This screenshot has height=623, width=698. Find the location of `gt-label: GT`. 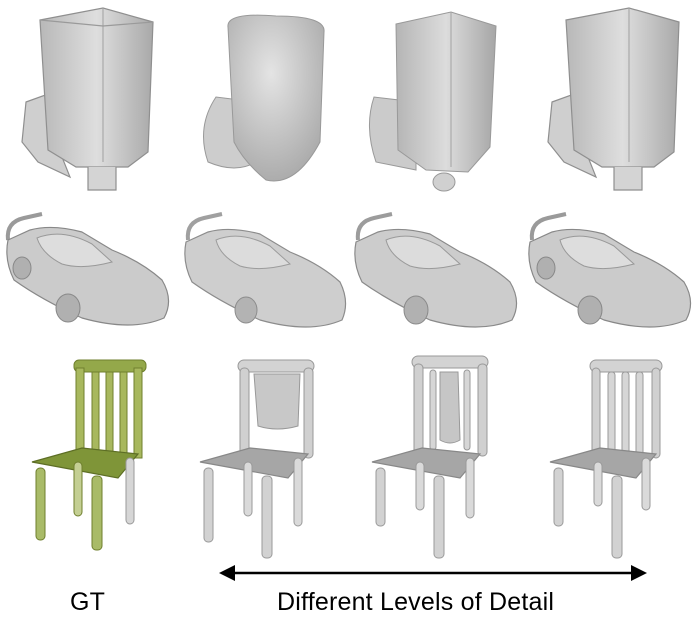

gt-label: GT is located at coordinates (88, 602).